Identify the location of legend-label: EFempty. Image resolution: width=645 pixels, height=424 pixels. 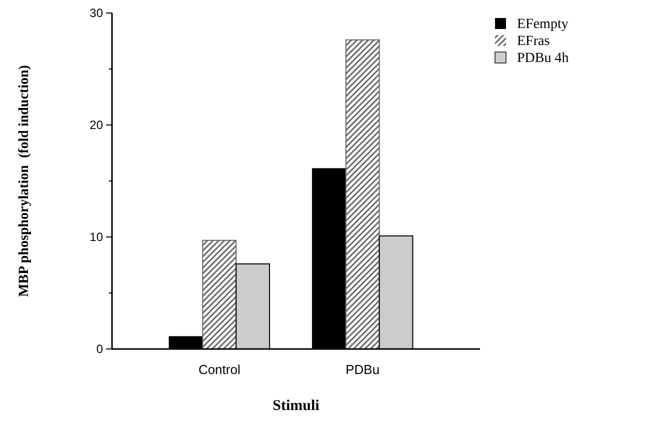
(542, 24).